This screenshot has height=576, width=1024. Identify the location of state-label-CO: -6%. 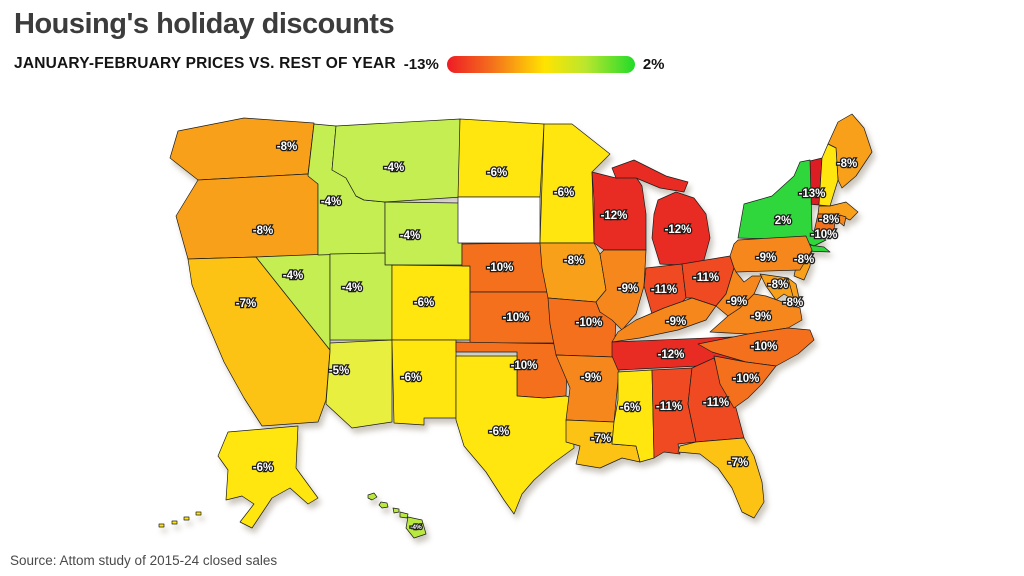
(424, 303).